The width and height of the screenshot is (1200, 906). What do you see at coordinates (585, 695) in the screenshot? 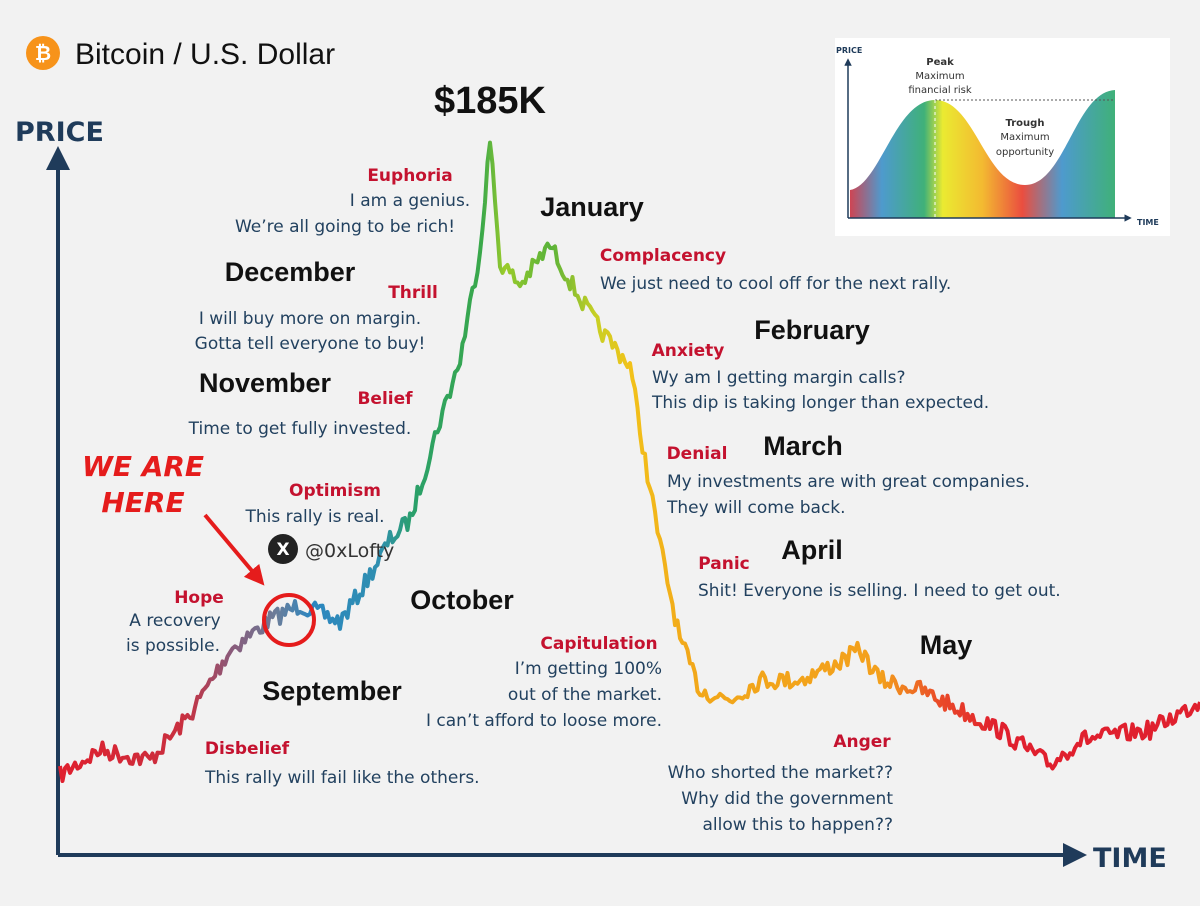
I see `stage-text: out of the market.` at bounding box center [585, 695].